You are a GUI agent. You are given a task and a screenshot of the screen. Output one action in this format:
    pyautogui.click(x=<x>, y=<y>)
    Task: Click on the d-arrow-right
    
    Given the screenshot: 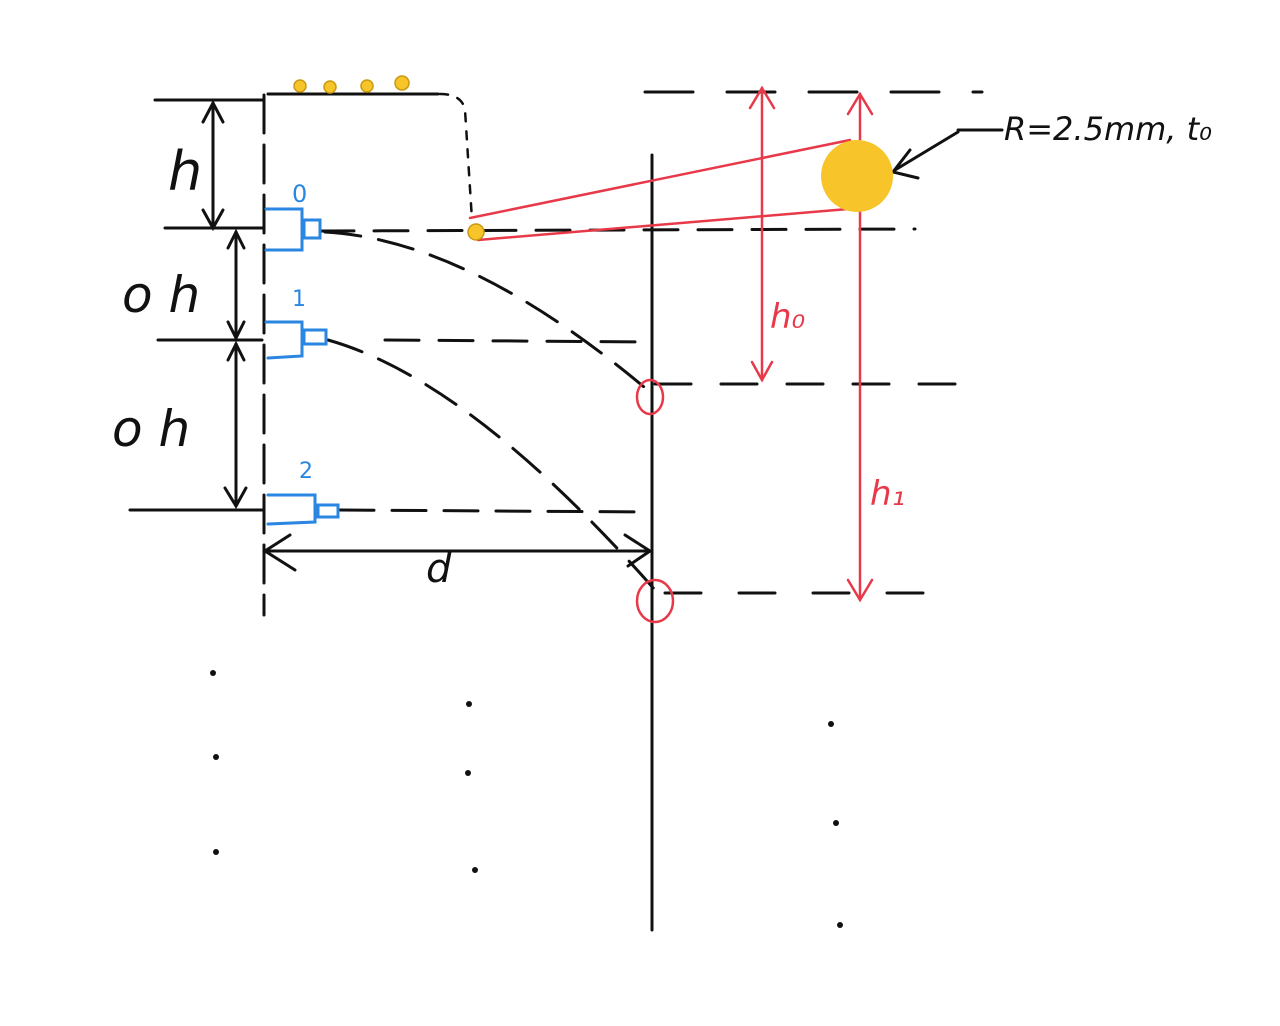 What is the action you would take?
    pyautogui.click(x=638, y=550)
    